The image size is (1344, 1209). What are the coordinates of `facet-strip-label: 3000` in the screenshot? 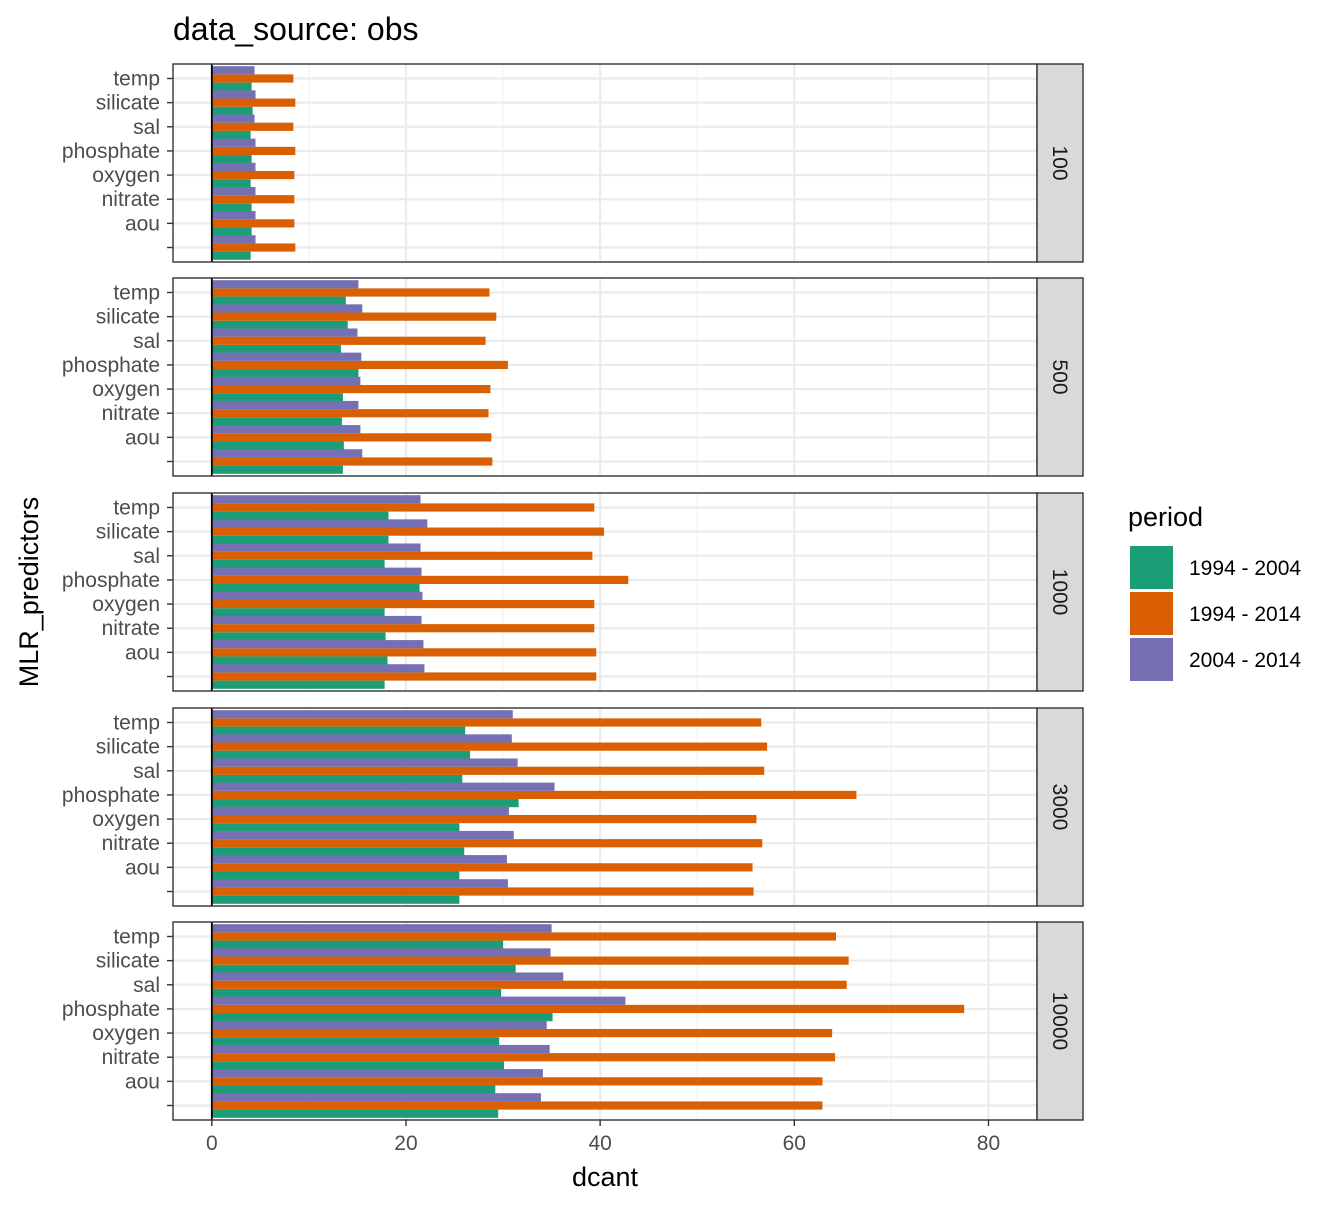 It's located at (1059, 807).